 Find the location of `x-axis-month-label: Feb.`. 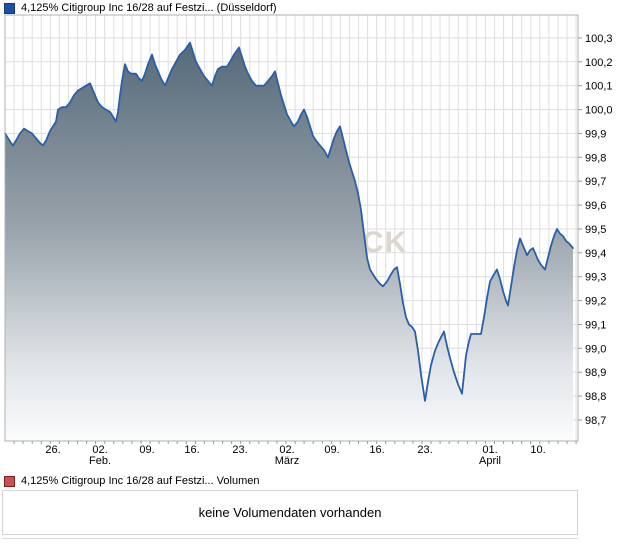

x-axis-month-label: Feb. is located at coordinates (100, 461).